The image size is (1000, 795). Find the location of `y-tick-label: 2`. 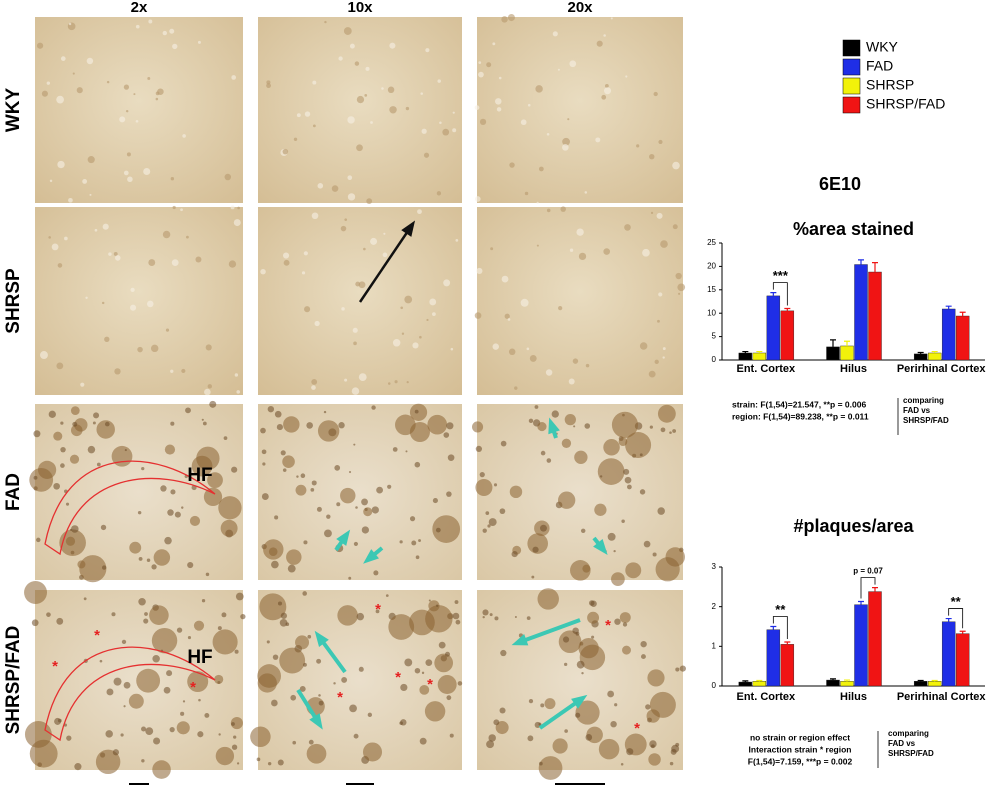

y-tick-label: 2 is located at coordinates (714, 606).